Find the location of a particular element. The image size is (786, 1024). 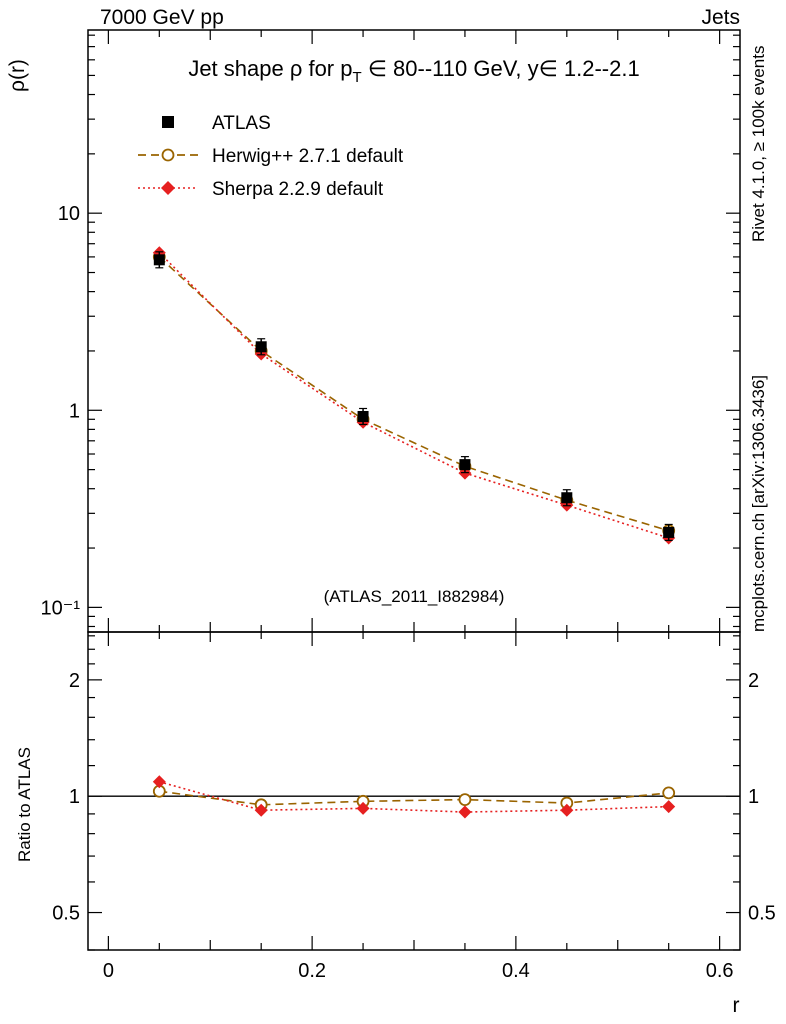

beam-label: 7000 GeV pp is located at coordinates (162, 17).